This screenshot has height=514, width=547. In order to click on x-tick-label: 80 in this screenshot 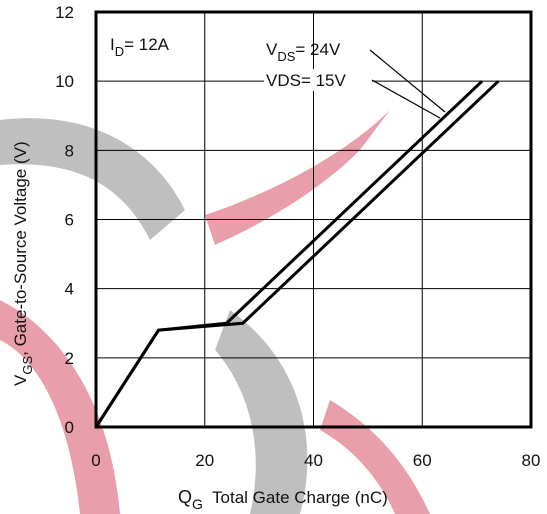, I will do `click(531, 460)`.